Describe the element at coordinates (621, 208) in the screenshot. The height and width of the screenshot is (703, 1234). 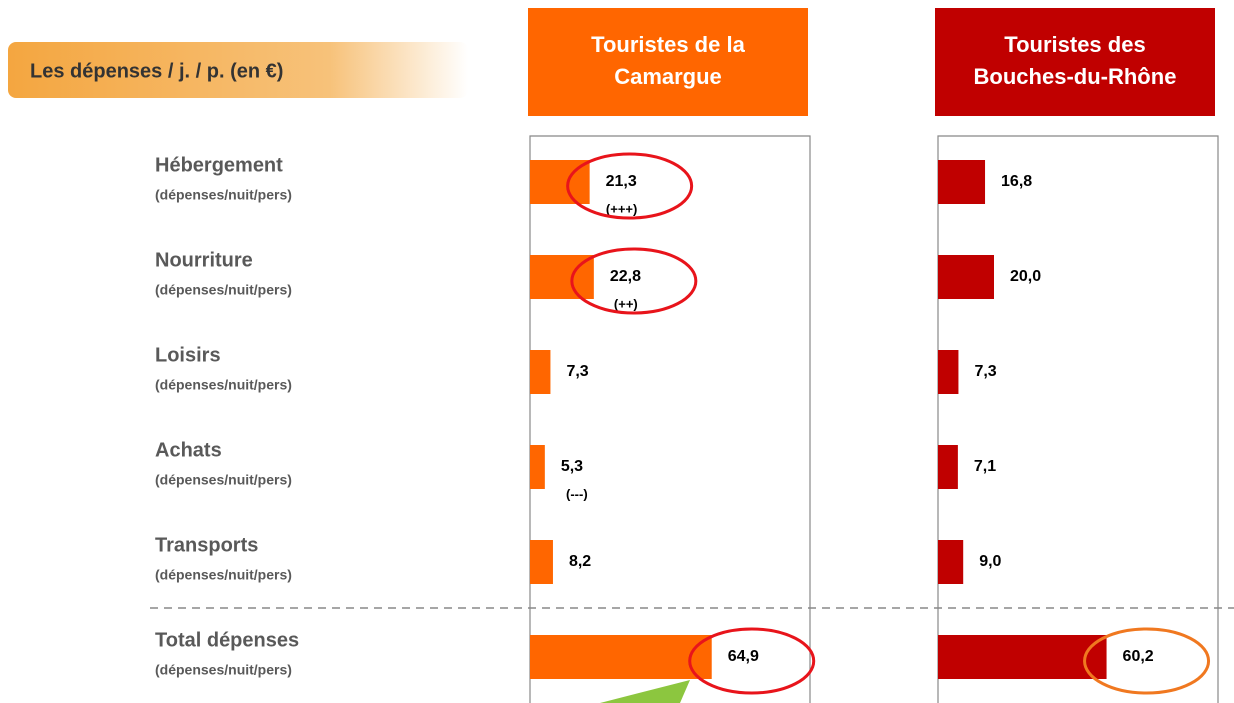
I see `value-annotation: (+++)` at that location.